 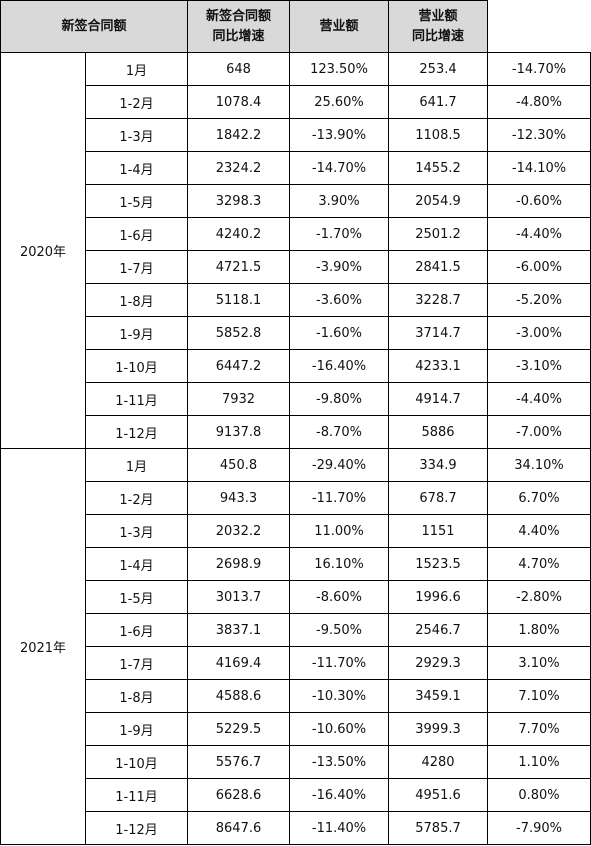 What do you see at coordinates (339, 333) in the screenshot?
I see `contracts-yoy-cell: -1.60%` at bounding box center [339, 333].